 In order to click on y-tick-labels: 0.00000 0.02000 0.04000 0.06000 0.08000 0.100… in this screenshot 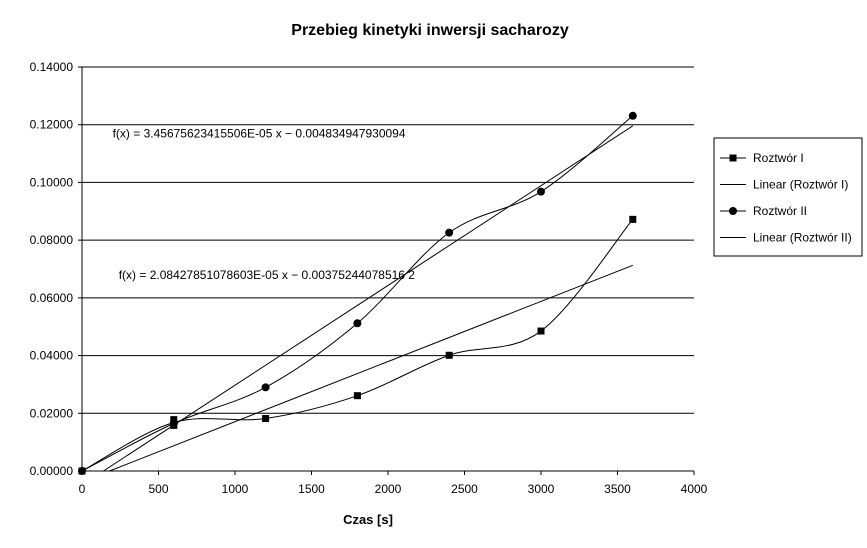, I will do `click(52, 269)`.